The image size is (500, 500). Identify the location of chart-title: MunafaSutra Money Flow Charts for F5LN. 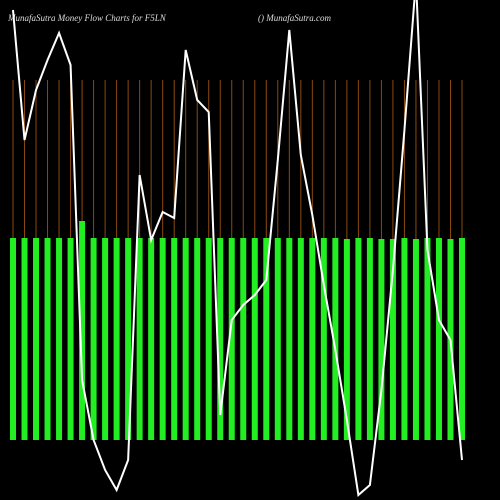
(87, 18).